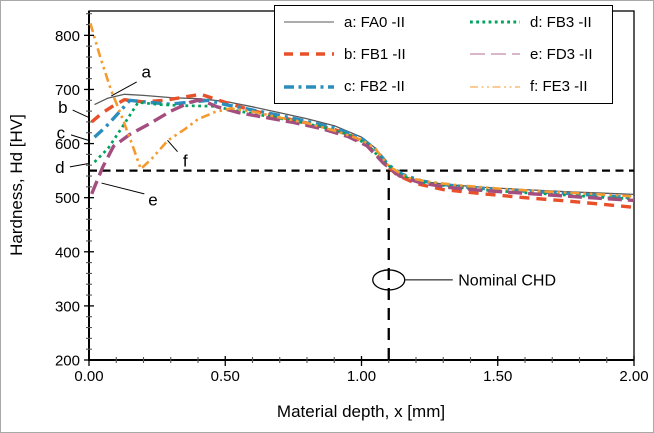  What do you see at coordinates (497, 376) in the screenshot?
I see `x-tick-label: 1.50` at bounding box center [497, 376].